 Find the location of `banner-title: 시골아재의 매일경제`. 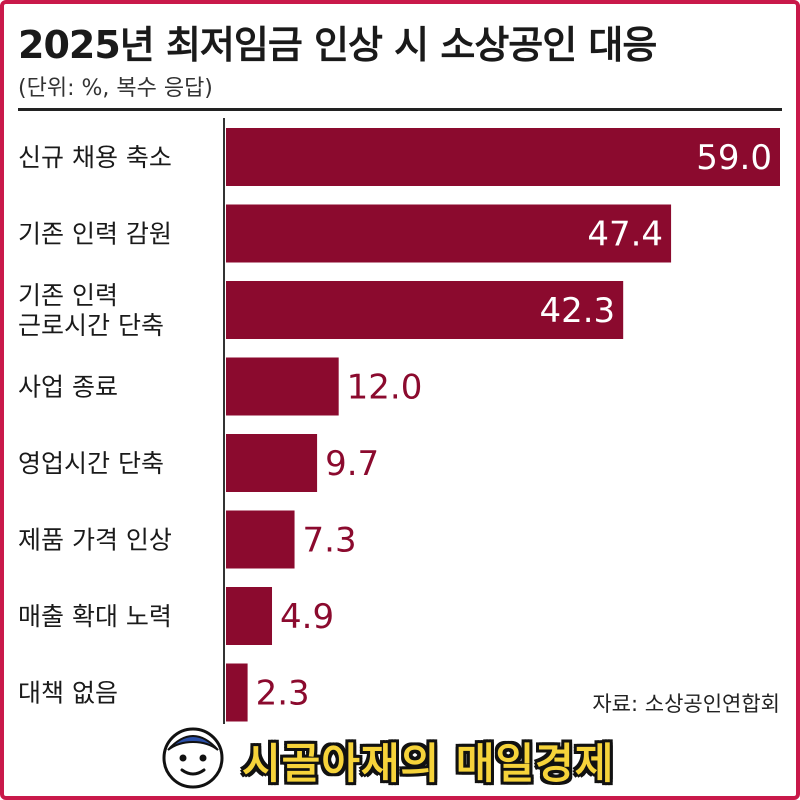

banner-title: 시골아재의 매일경제 is located at coordinates (428, 763).